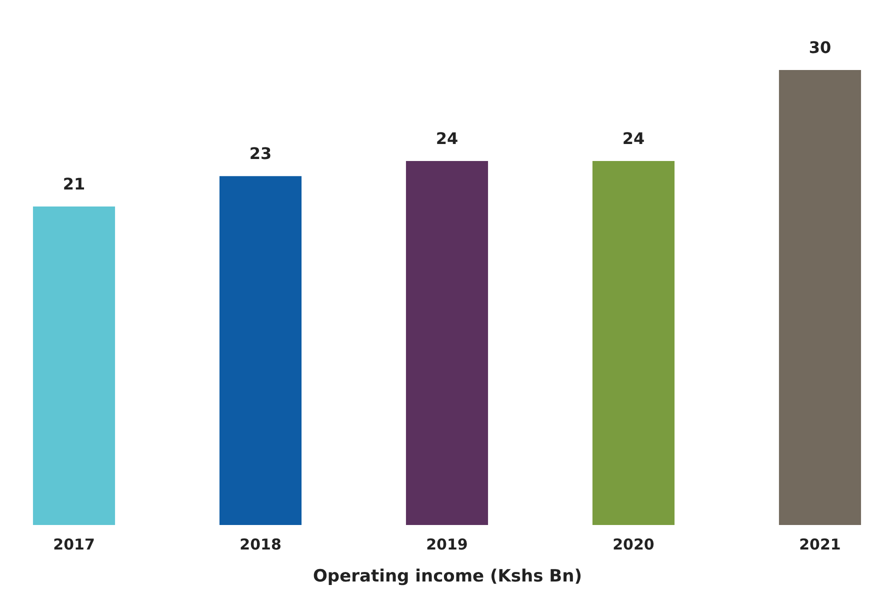 Image resolution: width=894 pixels, height=594 pixels. I want to click on x-tick-label: 2021, so click(820, 545).